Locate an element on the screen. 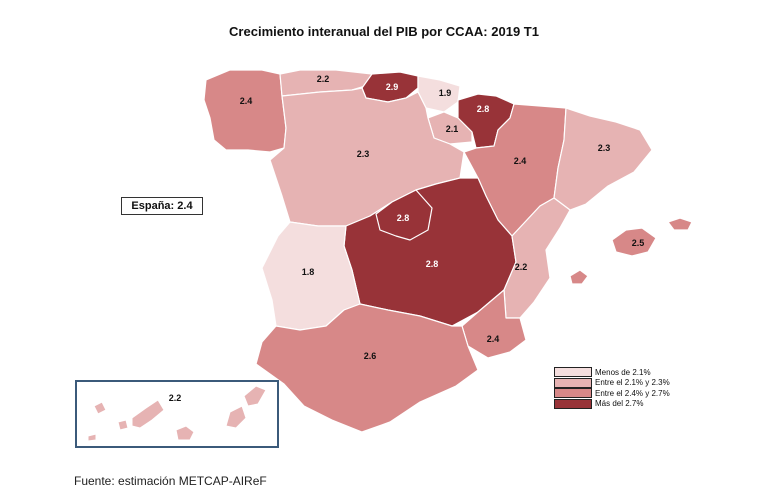  region-value-label: 2.6 is located at coordinates (370, 356).